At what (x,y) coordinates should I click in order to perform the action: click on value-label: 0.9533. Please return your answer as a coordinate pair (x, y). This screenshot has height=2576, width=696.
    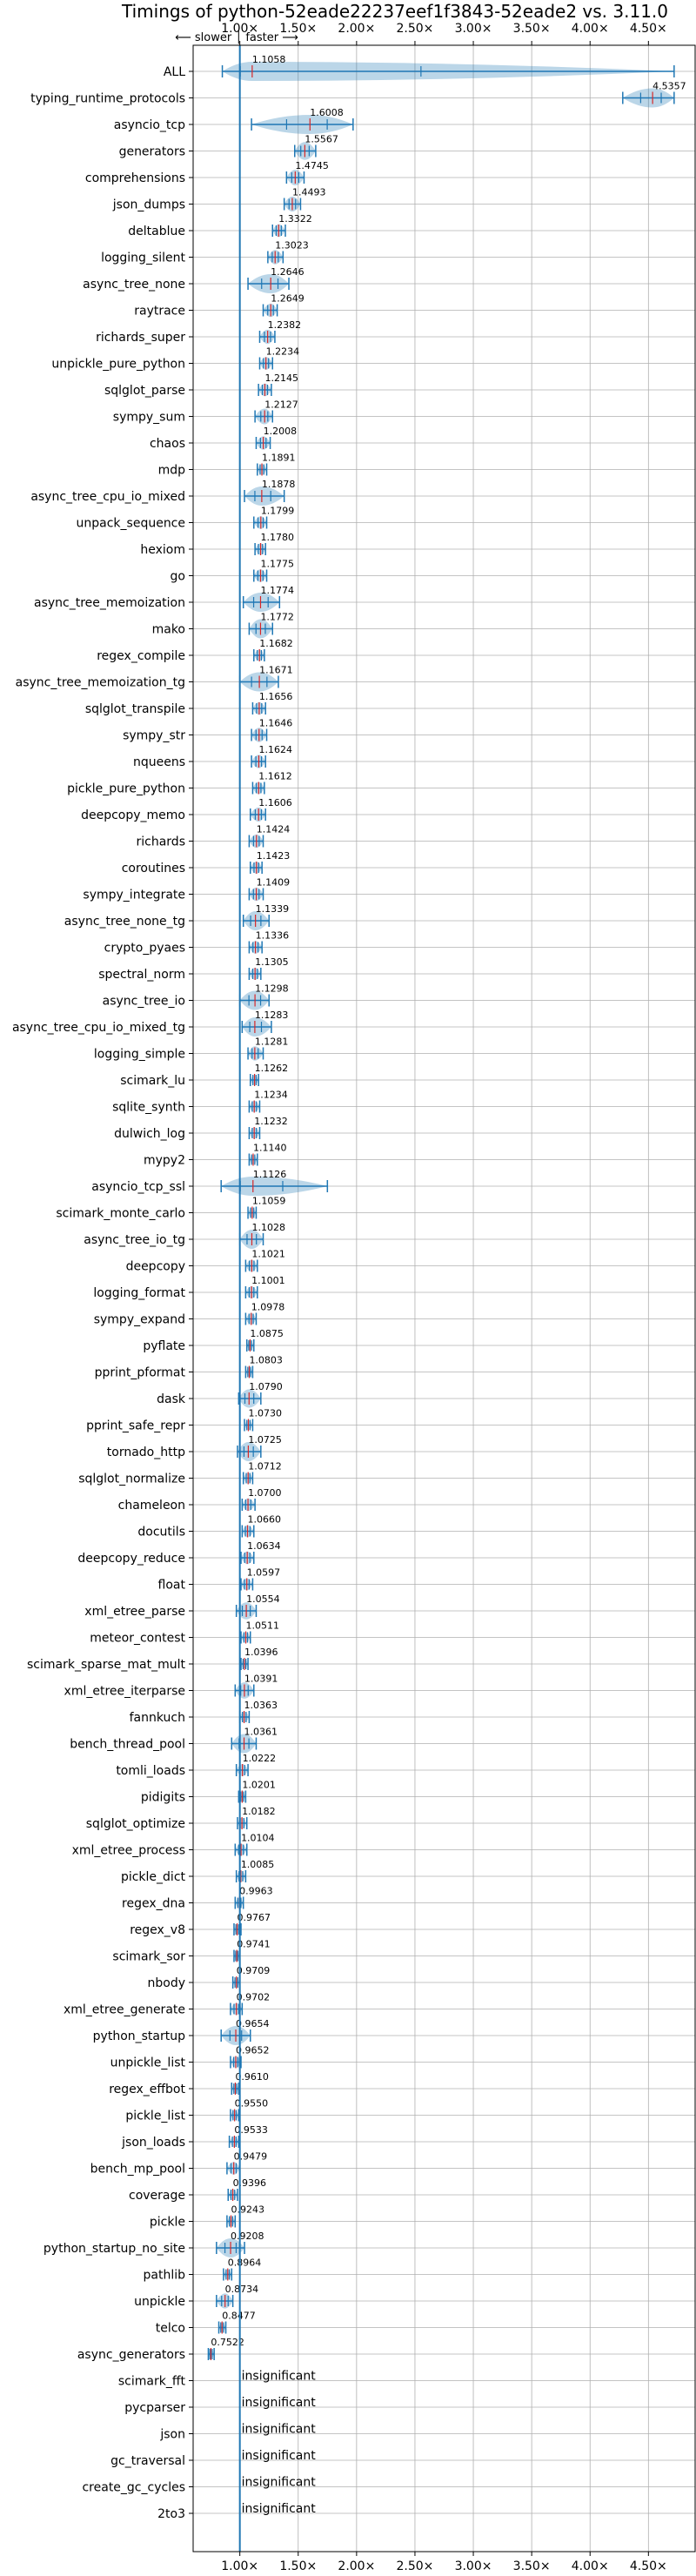
    Looking at the image, I should click on (251, 2130).